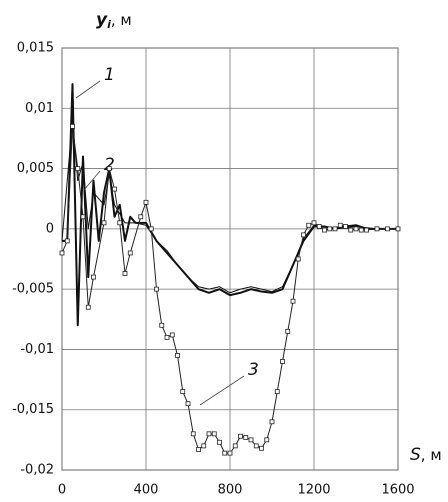 Image resolution: width=448 pixels, height=502 pixels. What do you see at coordinates (62, 490) in the screenshot?
I see `x-tick-label: 0` at bounding box center [62, 490].